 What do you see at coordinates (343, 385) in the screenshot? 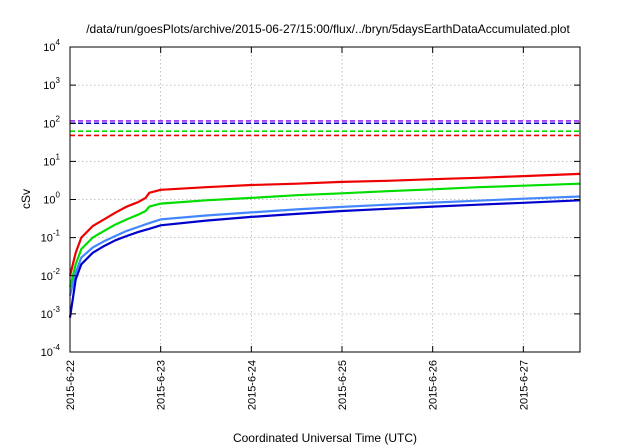
I see `x-tick-label: 2015-6-25` at bounding box center [343, 385].